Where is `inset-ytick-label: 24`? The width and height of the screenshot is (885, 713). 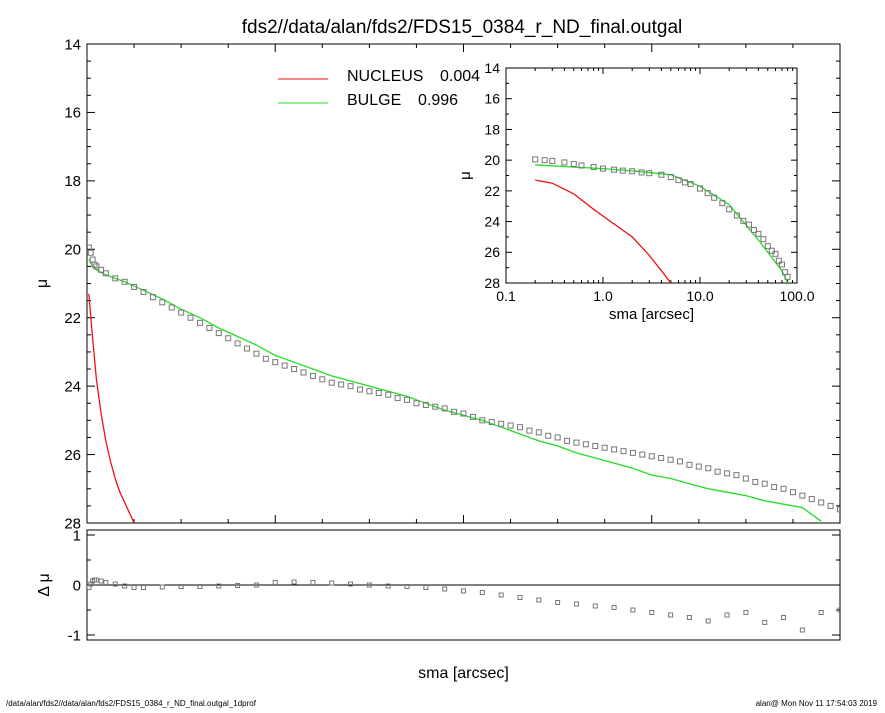 inset-ytick-label: 24 is located at coordinates (492, 221).